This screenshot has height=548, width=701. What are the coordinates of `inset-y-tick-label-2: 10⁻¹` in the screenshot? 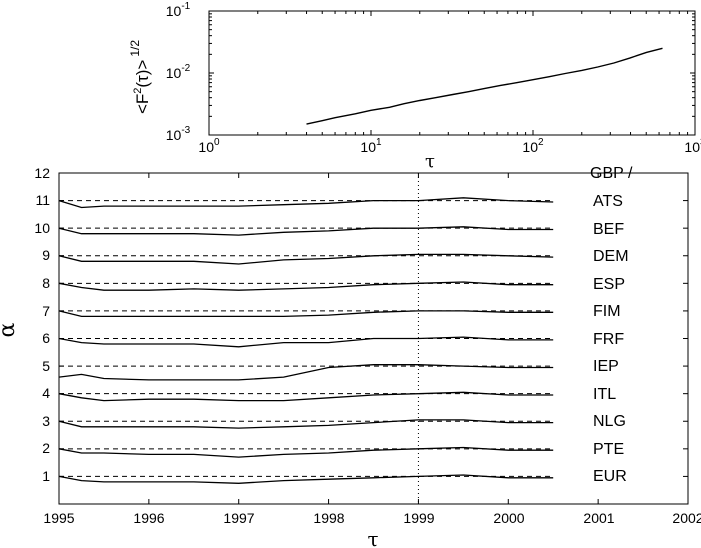 It's located at (178, 10).